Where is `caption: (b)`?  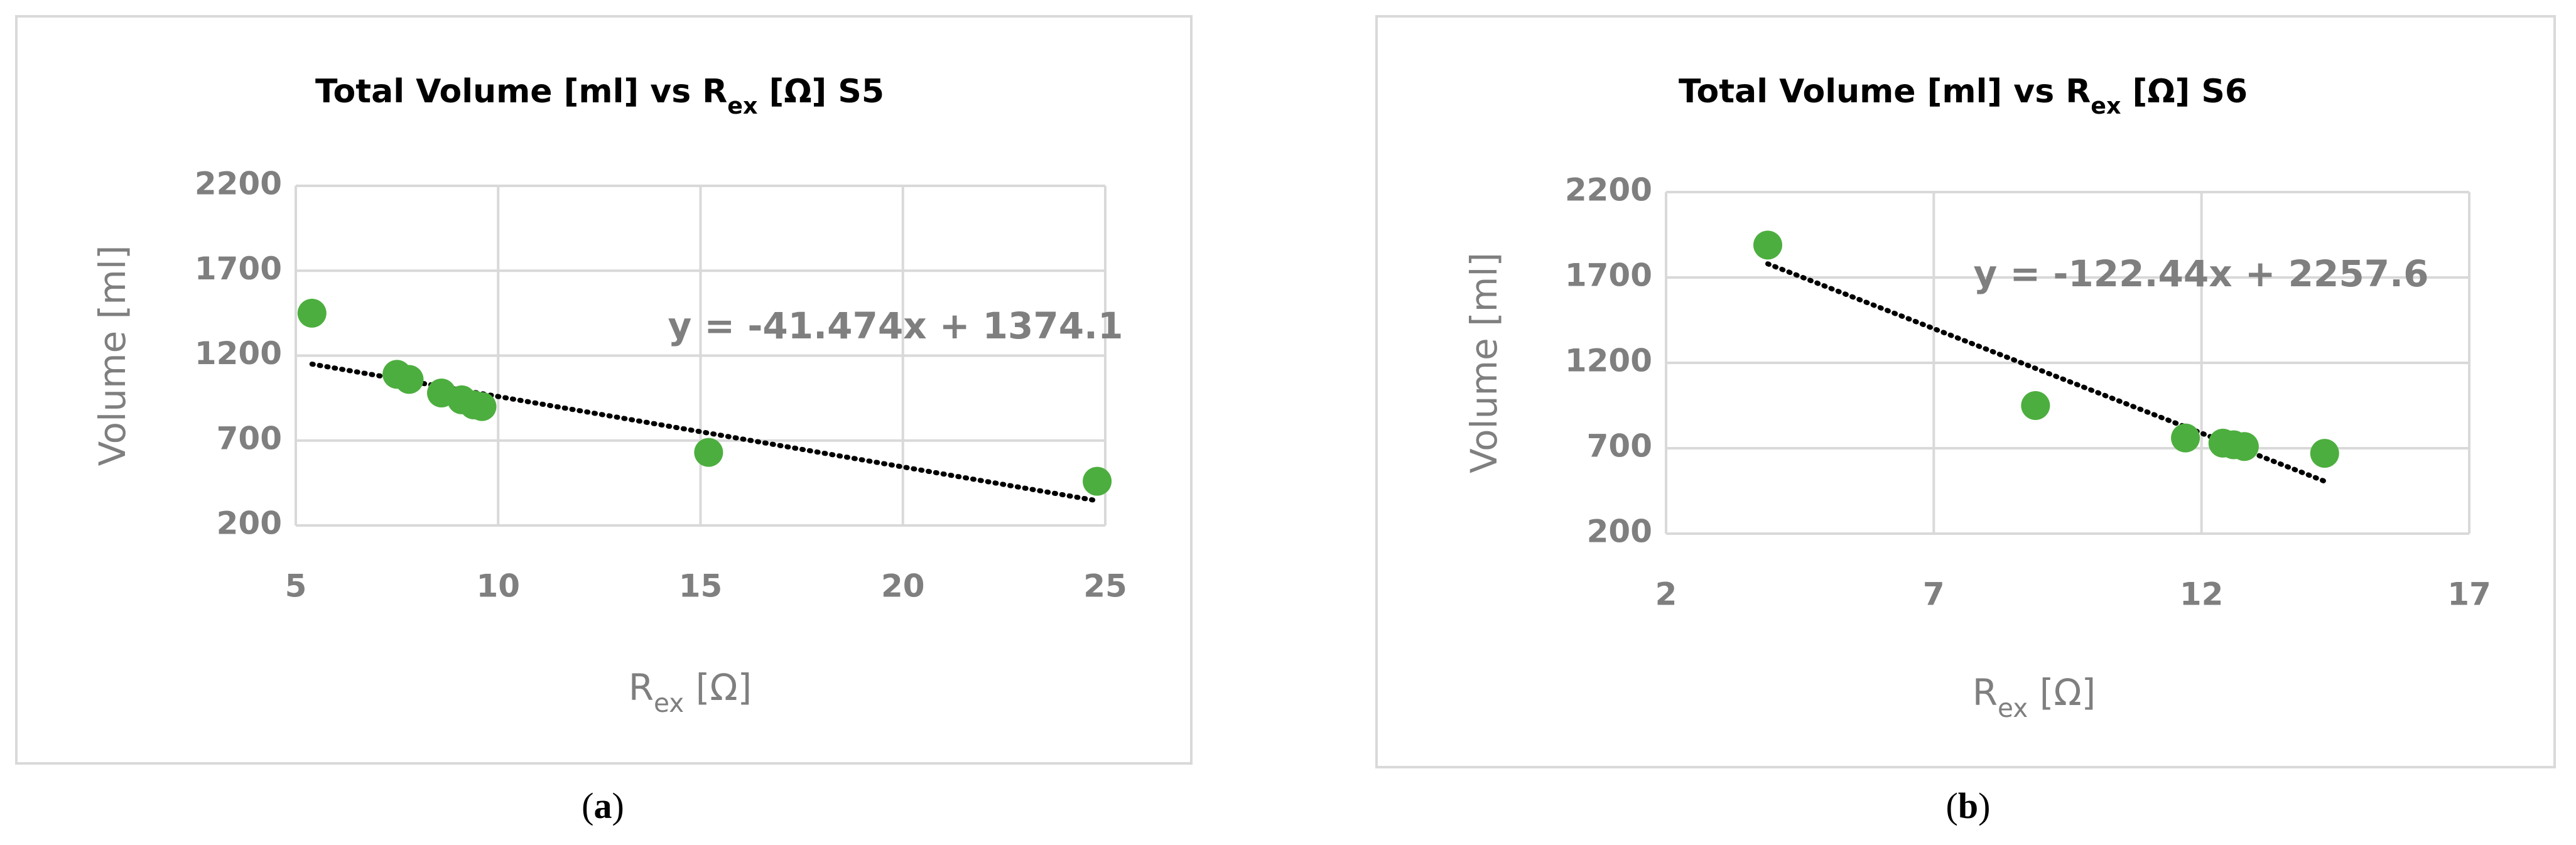 caption: (b) is located at coordinates (1969, 805).